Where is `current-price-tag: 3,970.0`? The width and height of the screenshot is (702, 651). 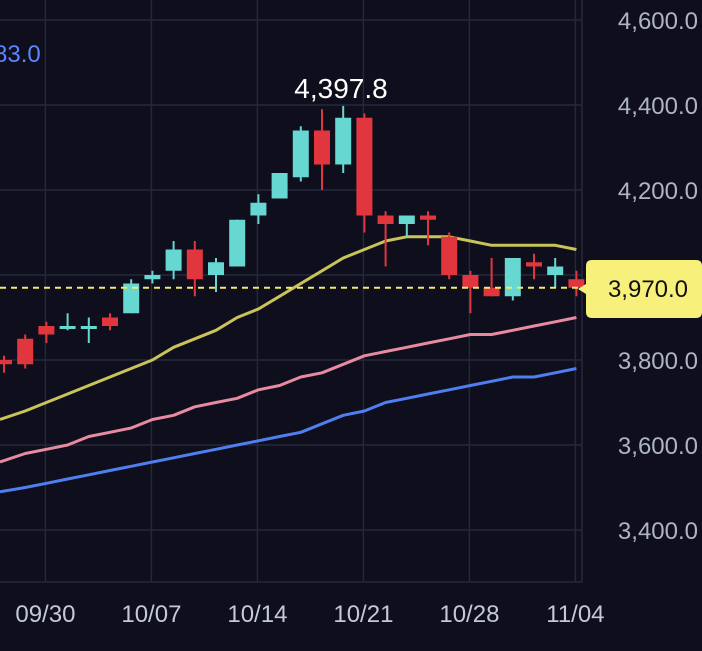 current-price-tag: 3,970.0 is located at coordinates (640, 289).